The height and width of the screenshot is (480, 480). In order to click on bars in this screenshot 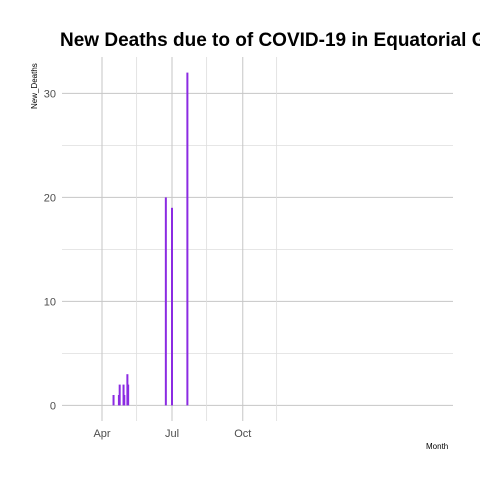, I will do `click(150, 239)`.